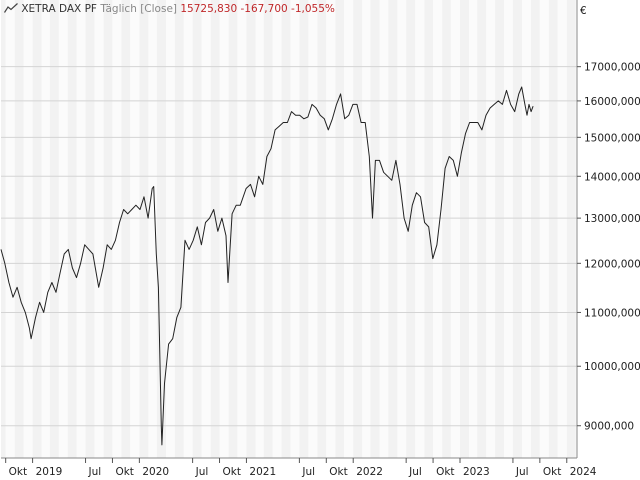 The width and height of the screenshot is (640, 480). Describe the element at coordinates (138, 9) in the screenshot. I see `interval-label: Täglich [Close]` at that location.